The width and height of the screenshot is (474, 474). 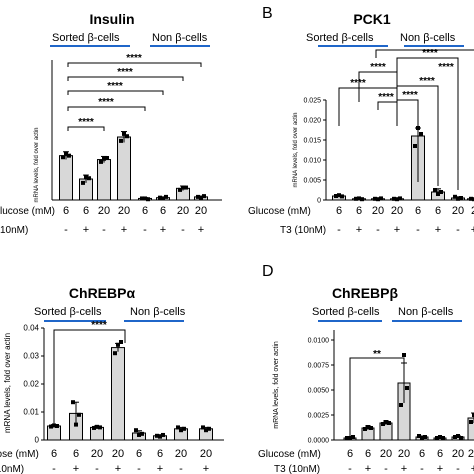 What do you see at coordinates (303, 230) in the screenshot?
I see `panel-b-t3-label: T3 (10nM)` at bounding box center [303, 230].